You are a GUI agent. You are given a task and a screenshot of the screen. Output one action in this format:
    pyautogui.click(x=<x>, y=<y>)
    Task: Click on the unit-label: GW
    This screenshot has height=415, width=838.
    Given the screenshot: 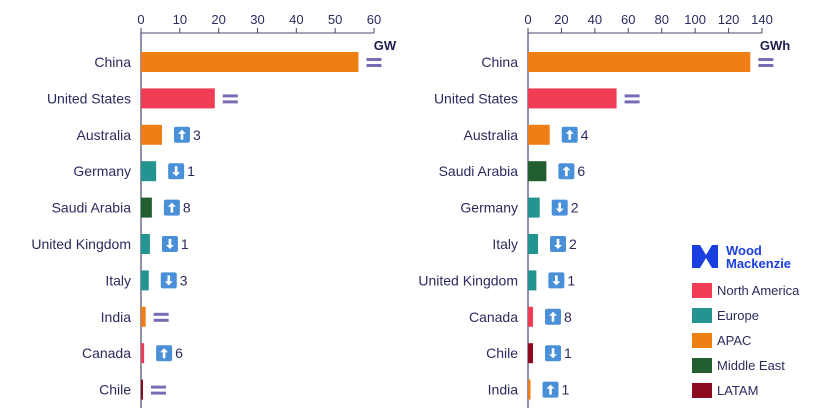 What is the action you would take?
    pyautogui.click(x=385, y=45)
    